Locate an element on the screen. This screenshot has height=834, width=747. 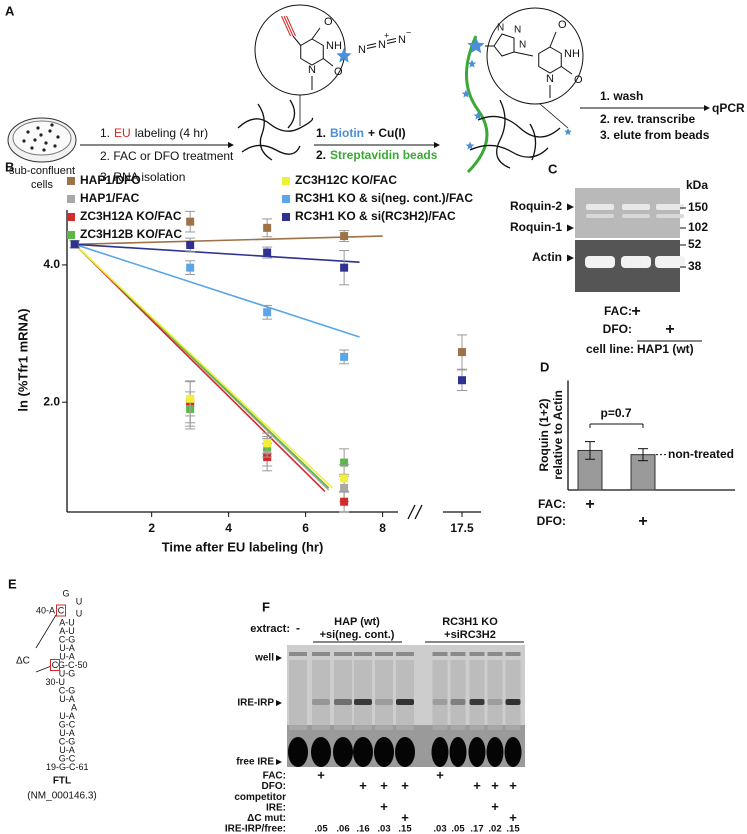
accession: (NM_000146.3) is located at coordinates (61, 796).